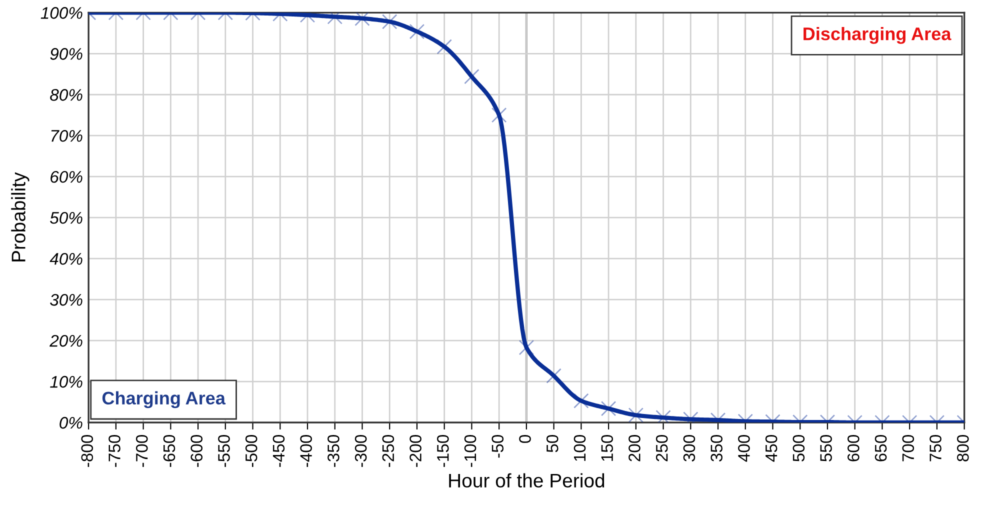 Image resolution: width=984 pixels, height=506 pixels. What do you see at coordinates (66, 54) in the screenshot?
I see `y-tick-label: 90%` at bounding box center [66, 54].